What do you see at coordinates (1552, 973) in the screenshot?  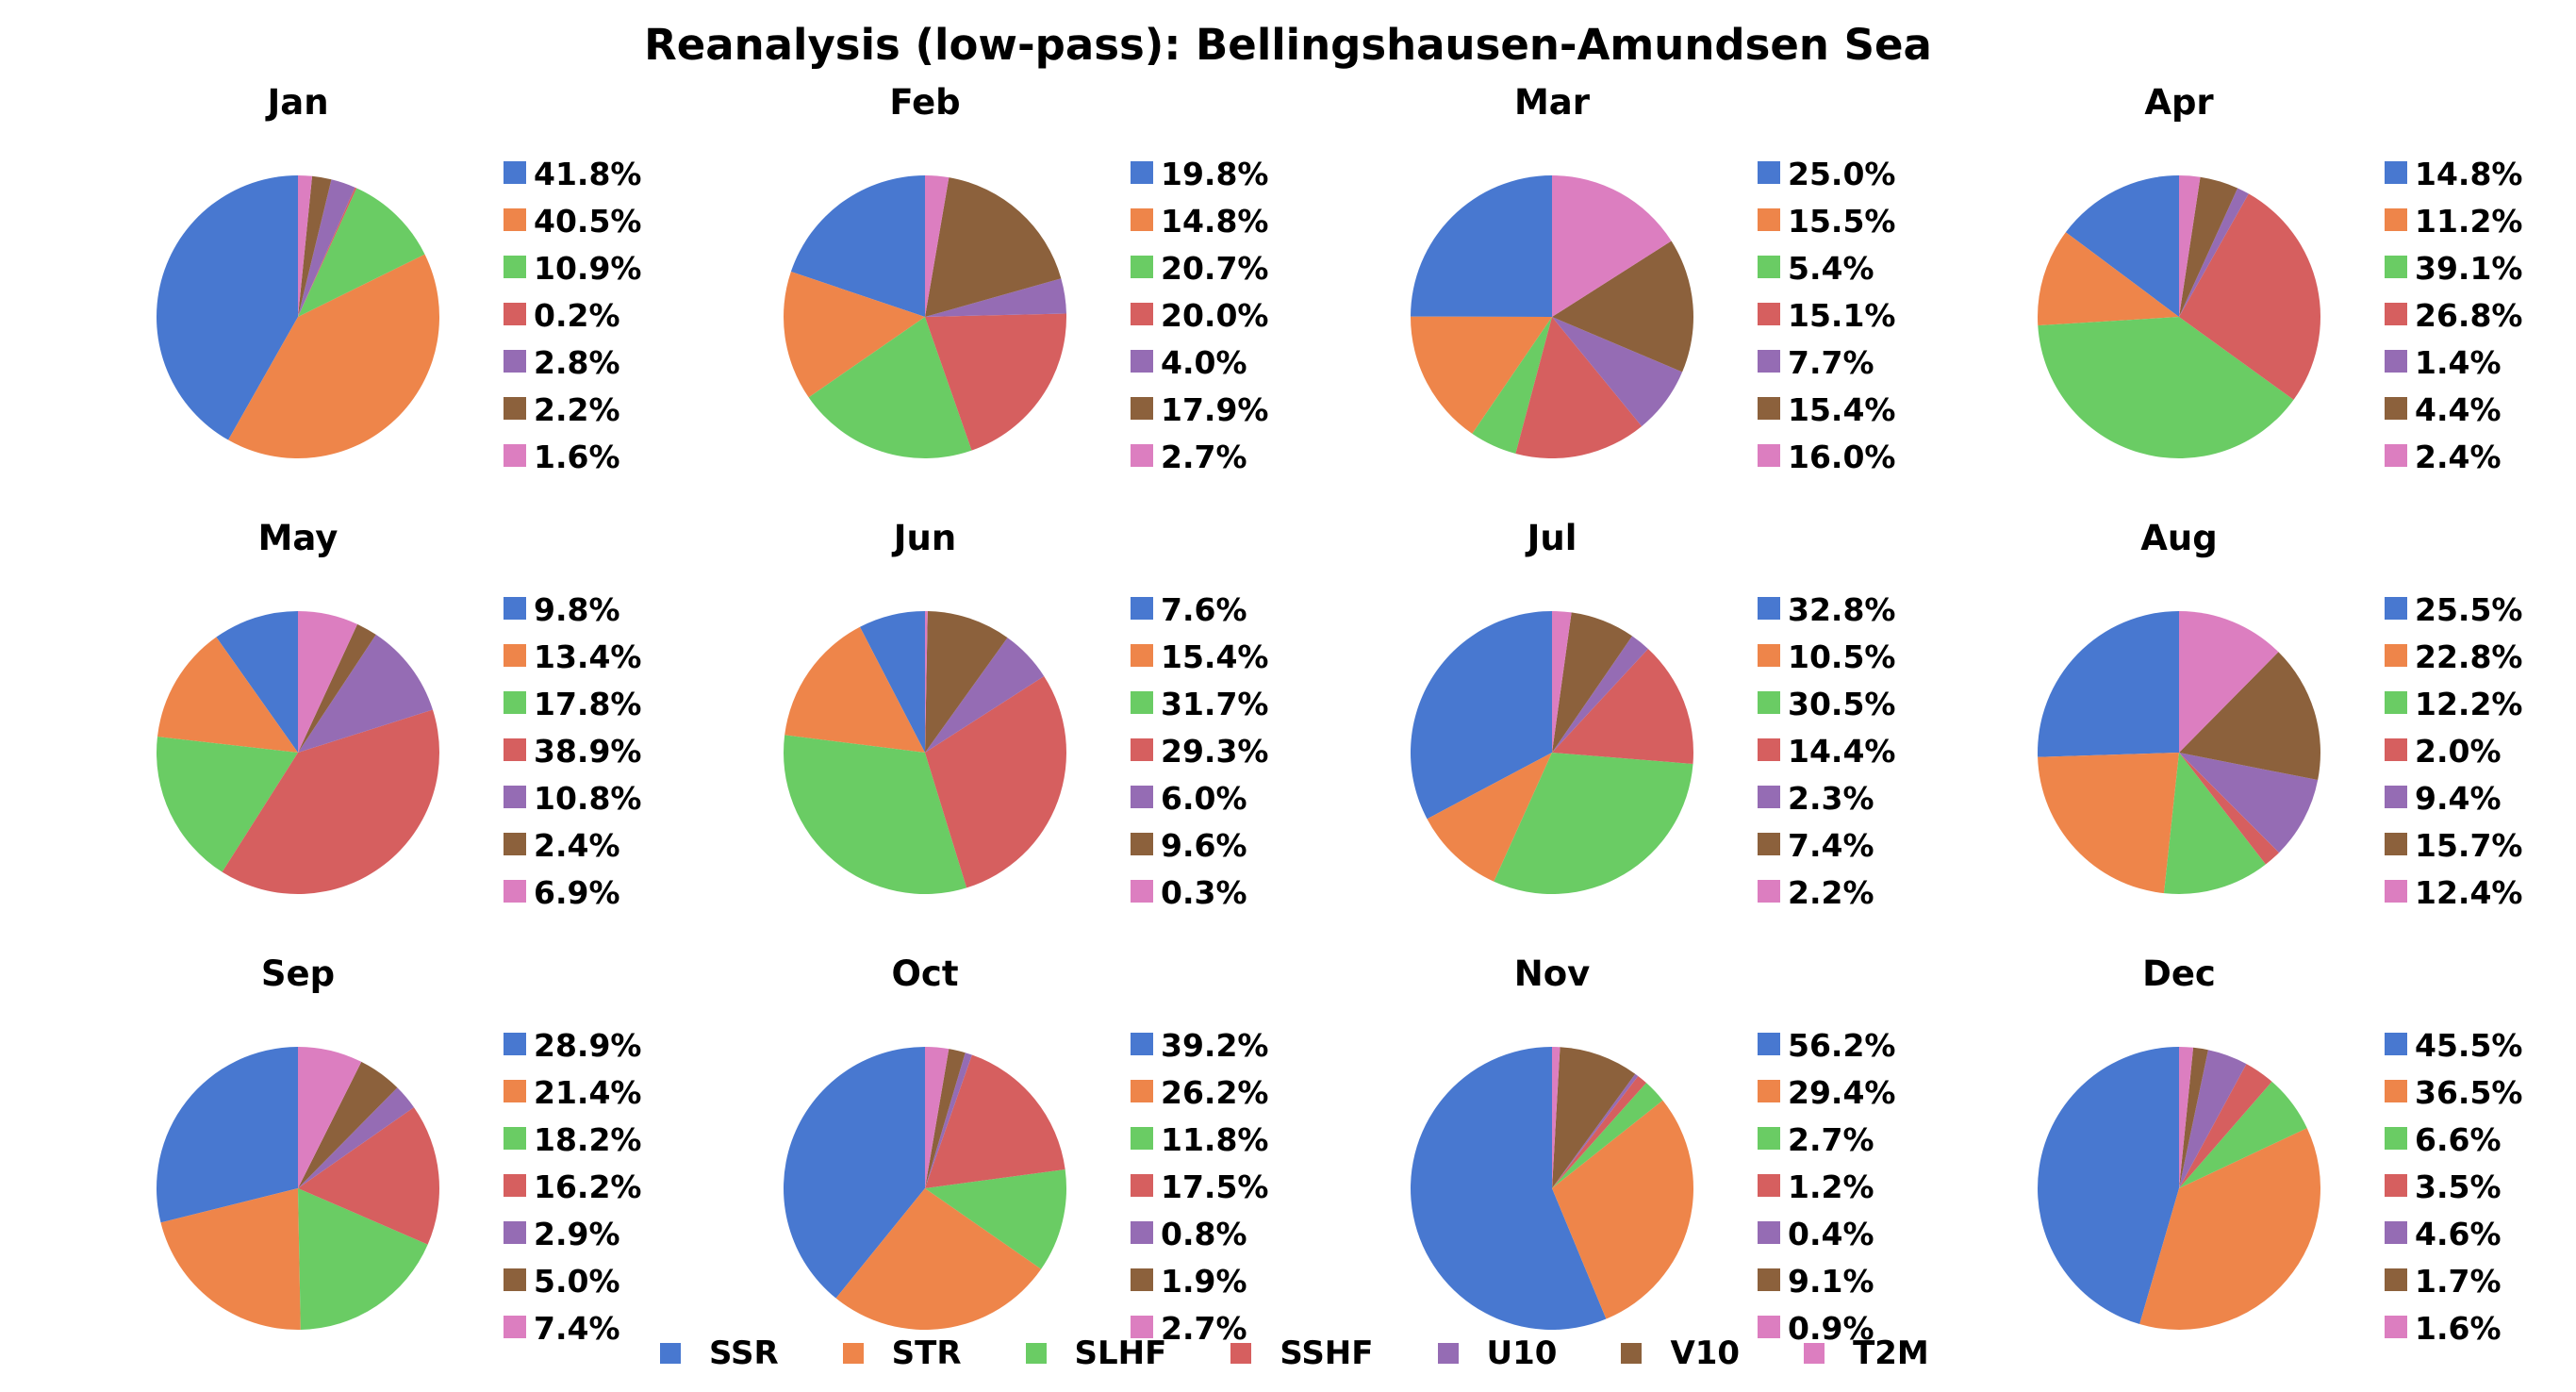 I see `subplot-title: Nov` at bounding box center [1552, 973].